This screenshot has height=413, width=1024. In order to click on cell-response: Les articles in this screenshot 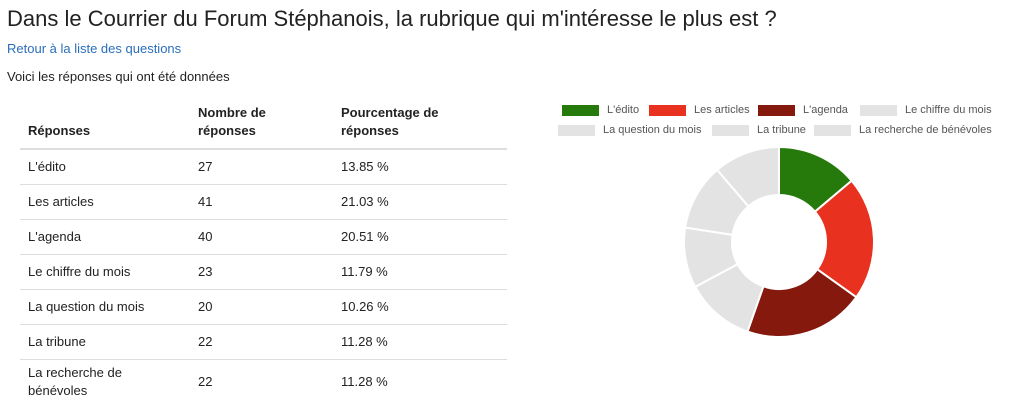, I will do `click(105, 202)`.